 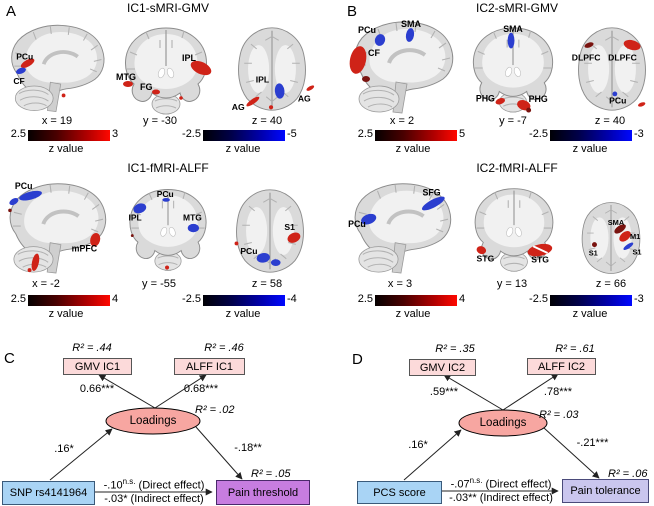 I want to click on pain-threshold-box: Pain threshold, so click(x=263, y=492).